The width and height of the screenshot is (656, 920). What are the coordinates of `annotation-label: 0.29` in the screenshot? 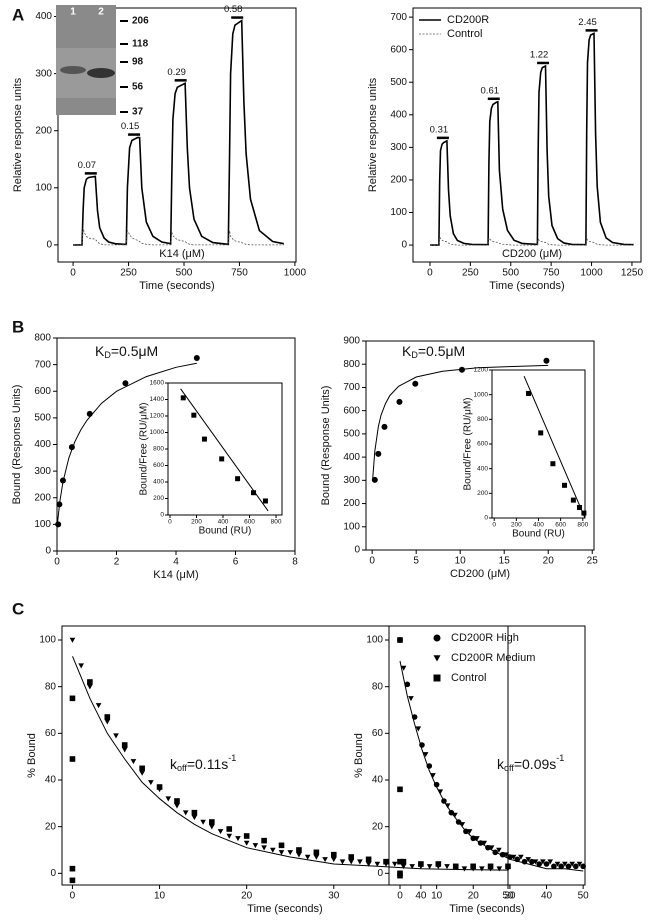 It's located at (176, 72).